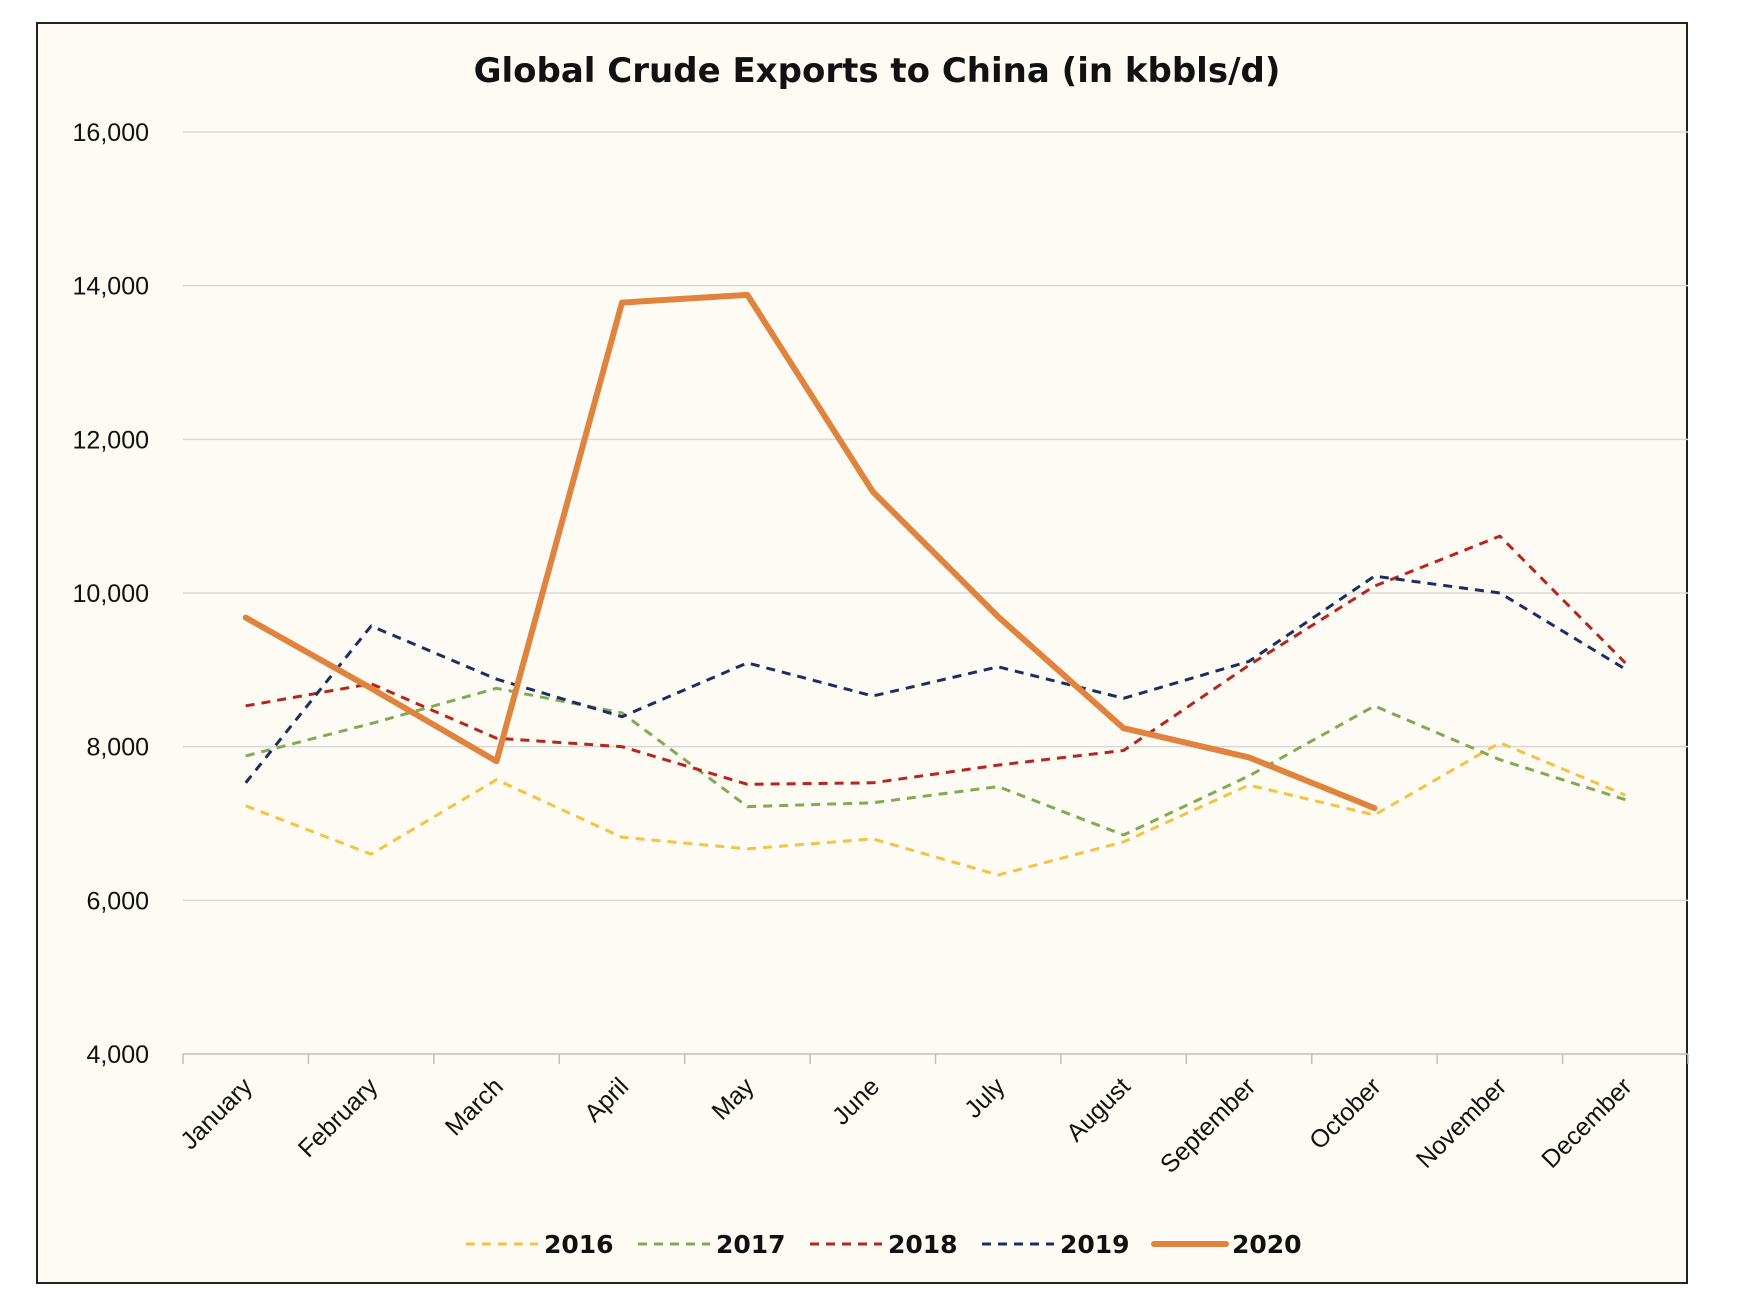  What do you see at coordinates (1461, 1122) in the screenshot?
I see `x-tick-label: November` at bounding box center [1461, 1122].